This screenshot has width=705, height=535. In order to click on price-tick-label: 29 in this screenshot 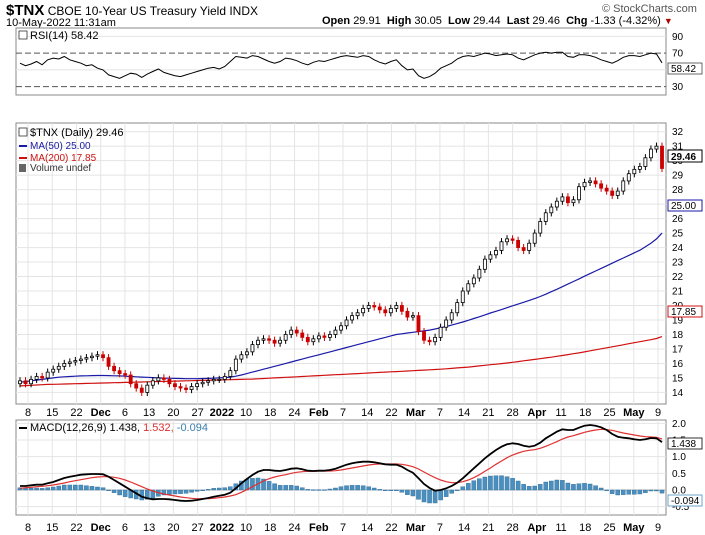, I will do `click(678, 176)`.